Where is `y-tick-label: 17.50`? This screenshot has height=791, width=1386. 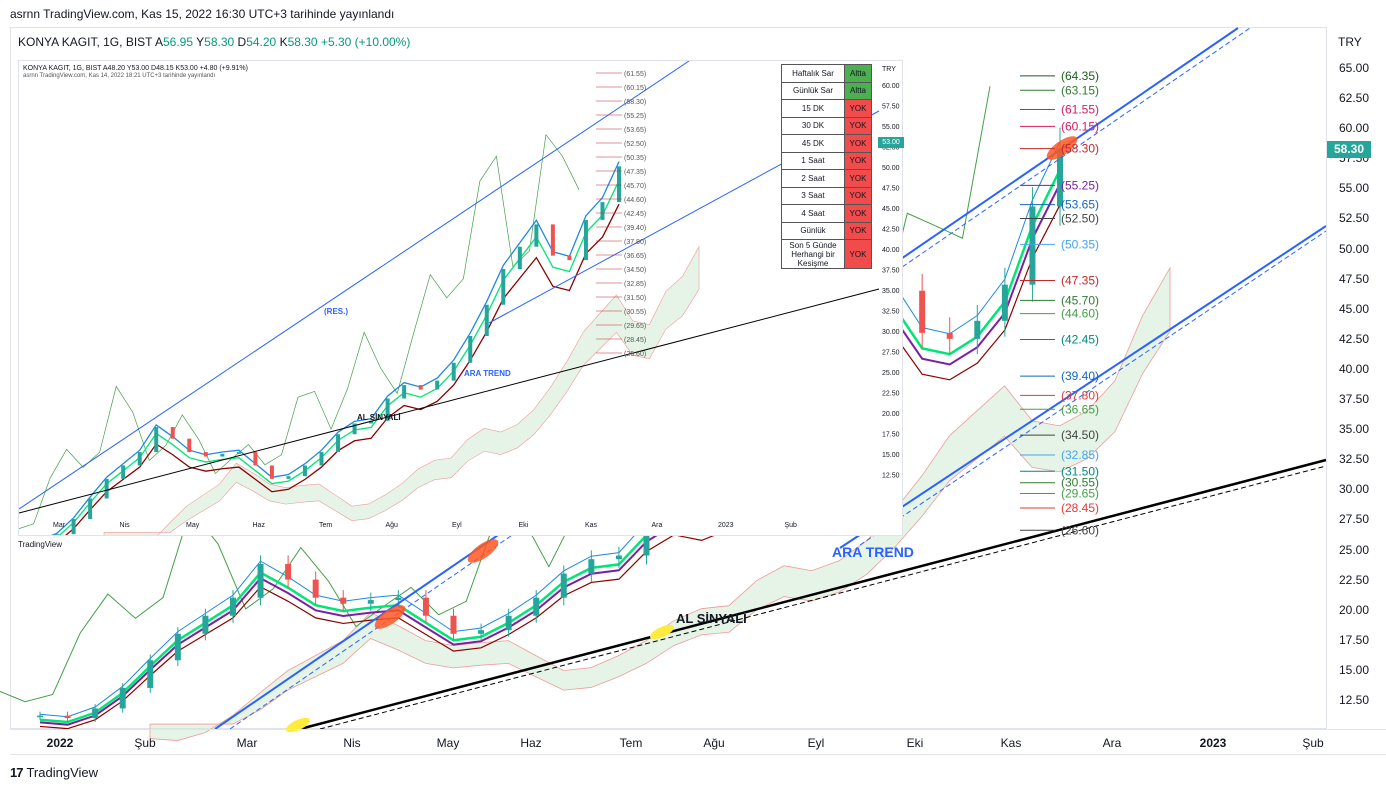 y-tick-label: 17.50 is located at coordinates (1354, 639).